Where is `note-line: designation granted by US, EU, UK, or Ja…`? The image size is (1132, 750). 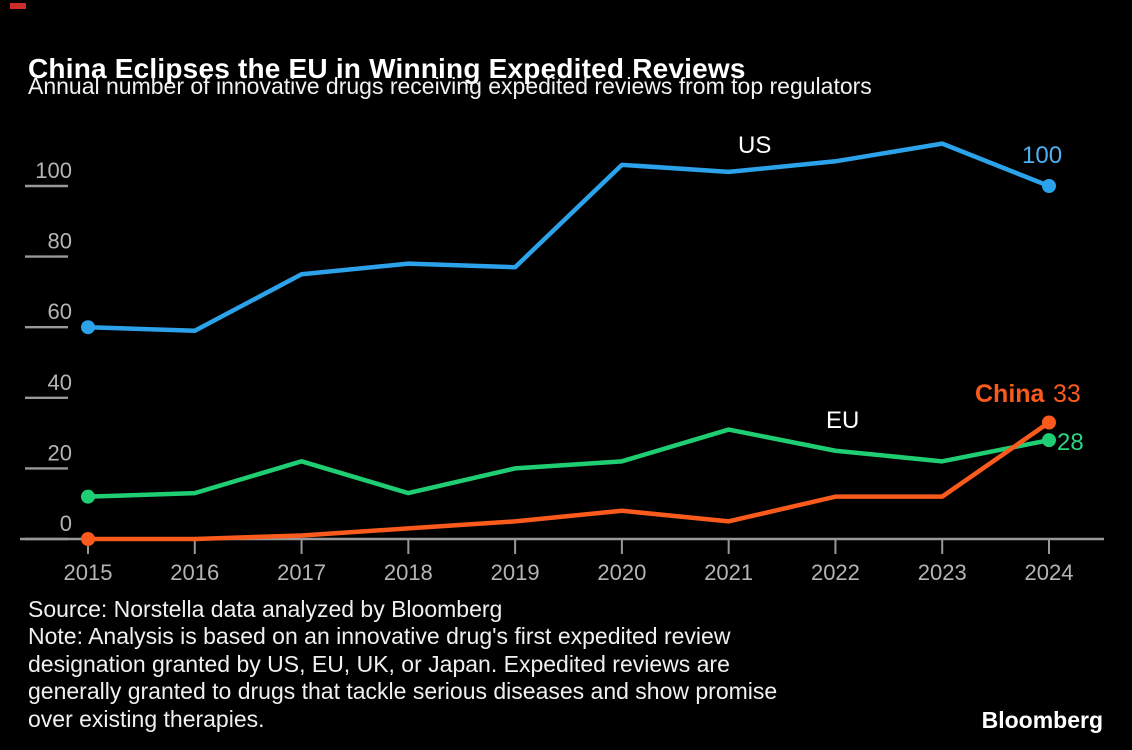 note-line: designation granted by US, EU, UK, or Ja… is located at coordinates (379, 663).